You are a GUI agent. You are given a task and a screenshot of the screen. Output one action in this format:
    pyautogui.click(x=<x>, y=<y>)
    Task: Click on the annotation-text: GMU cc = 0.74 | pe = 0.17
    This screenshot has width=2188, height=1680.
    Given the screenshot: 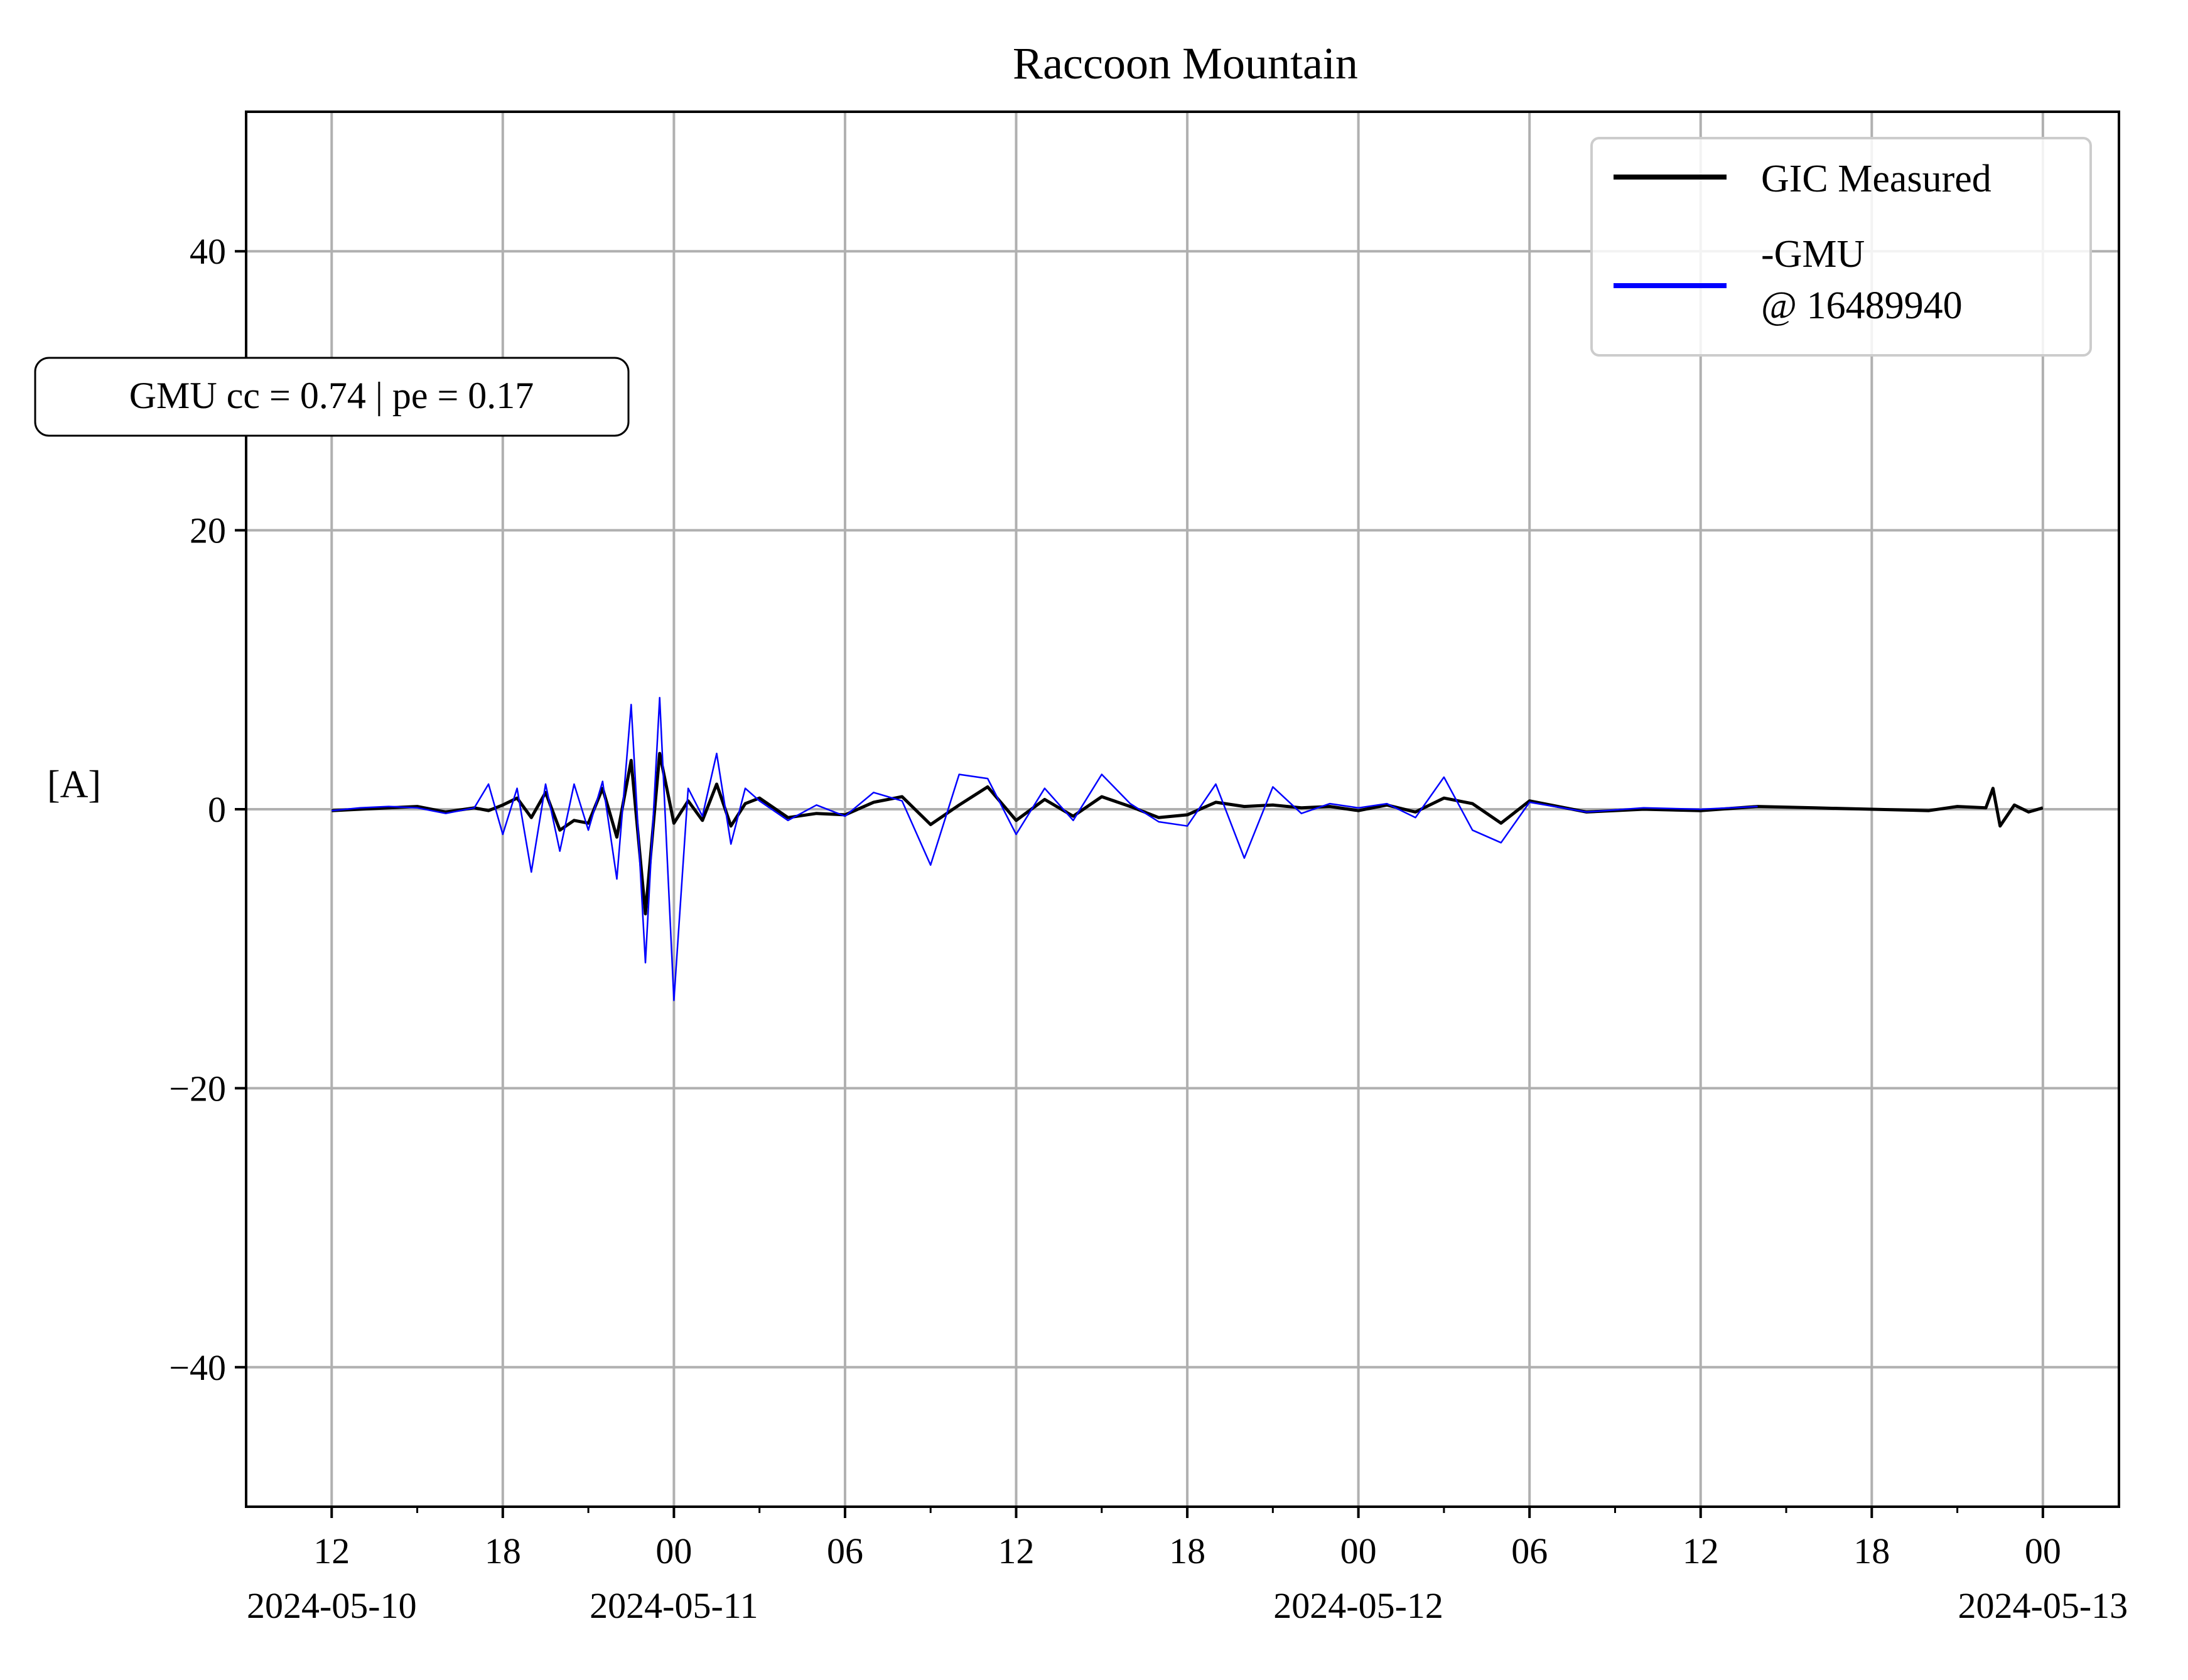 What is the action you would take?
    pyautogui.click(x=331, y=395)
    